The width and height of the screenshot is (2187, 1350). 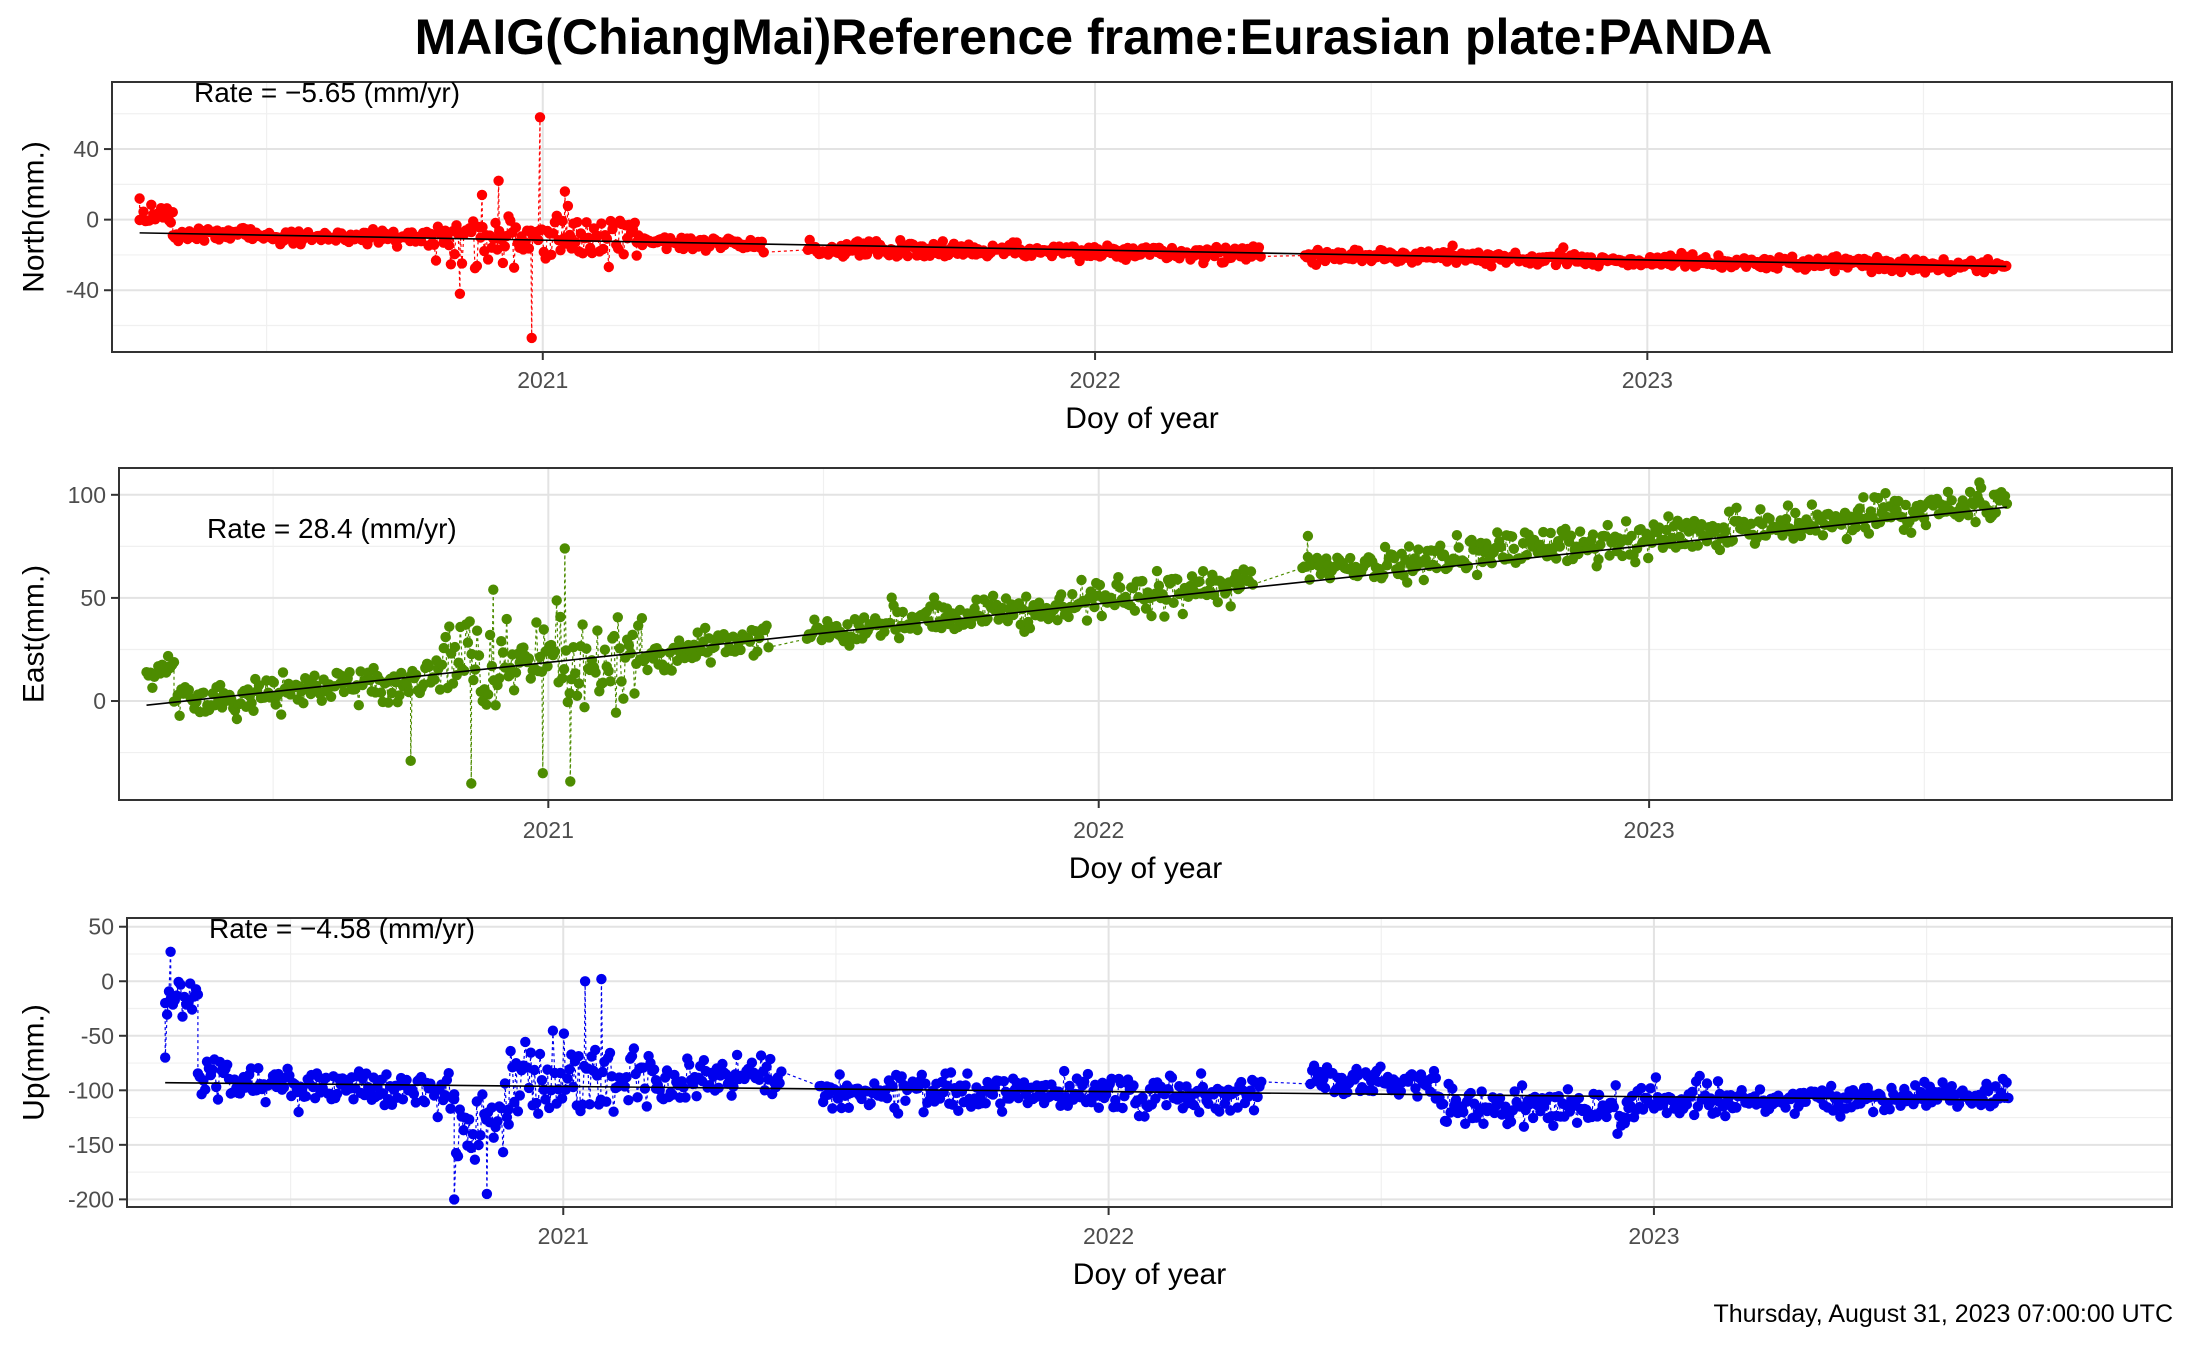 What do you see at coordinates (1098, 830) in the screenshot?
I see `x-tick-label: 2022` at bounding box center [1098, 830].